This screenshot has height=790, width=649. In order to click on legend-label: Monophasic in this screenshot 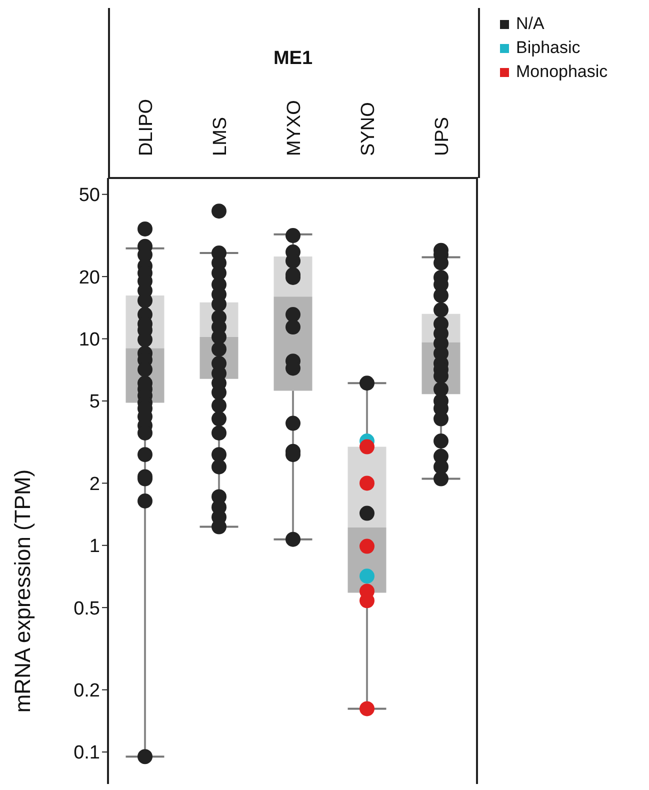, I will do `click(562, 72)`.